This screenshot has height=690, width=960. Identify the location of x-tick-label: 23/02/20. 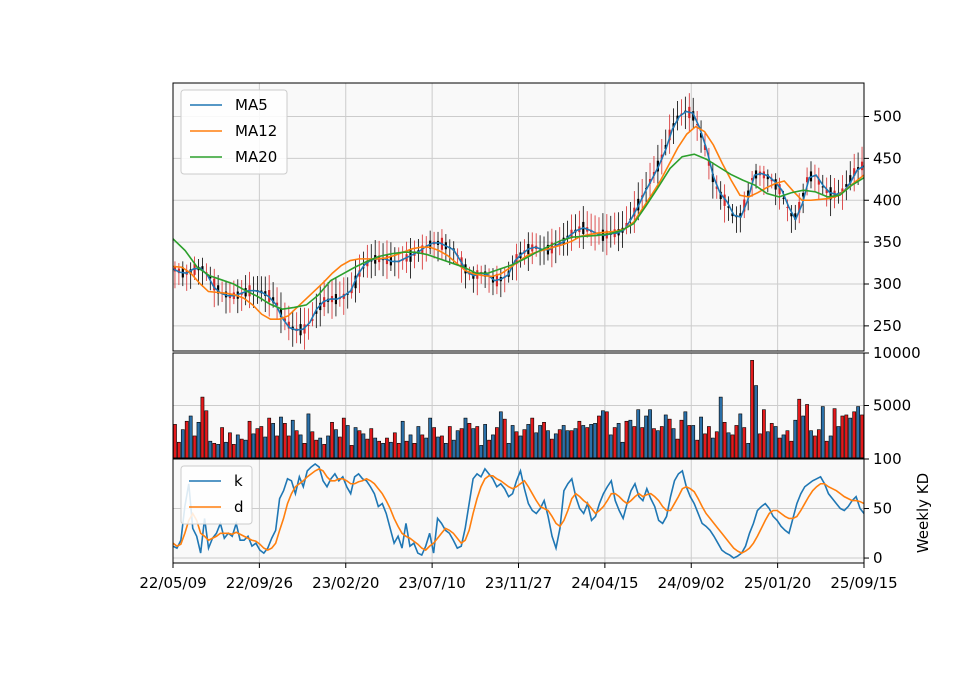
(345, 583).